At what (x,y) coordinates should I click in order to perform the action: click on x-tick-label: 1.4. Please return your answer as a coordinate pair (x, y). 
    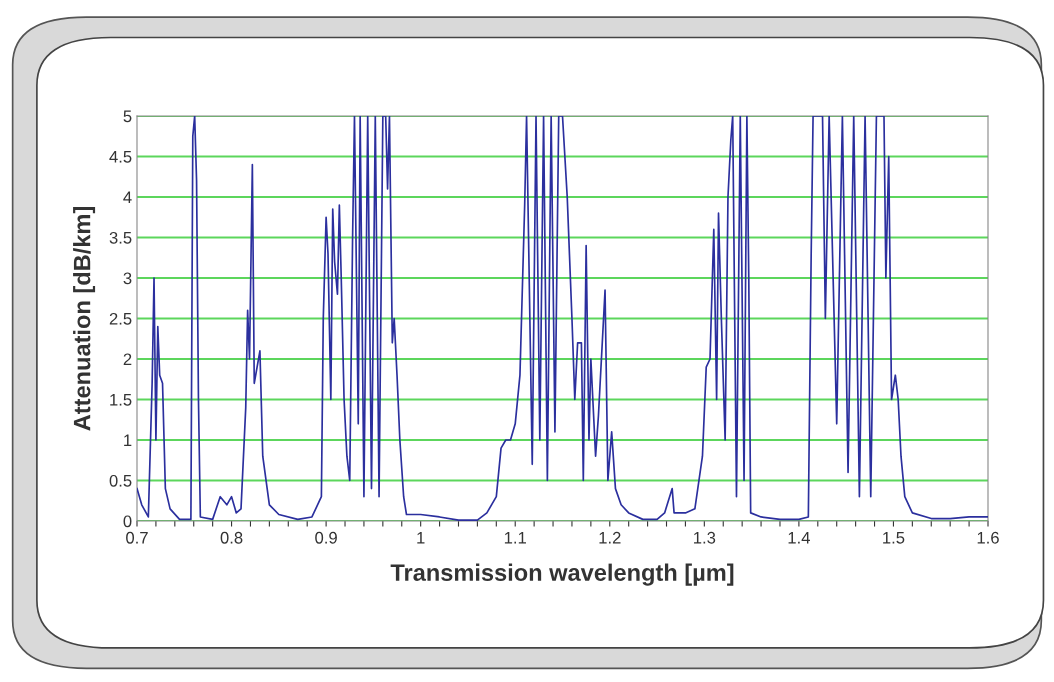
    Looking at the image, I should click on (799, 538).